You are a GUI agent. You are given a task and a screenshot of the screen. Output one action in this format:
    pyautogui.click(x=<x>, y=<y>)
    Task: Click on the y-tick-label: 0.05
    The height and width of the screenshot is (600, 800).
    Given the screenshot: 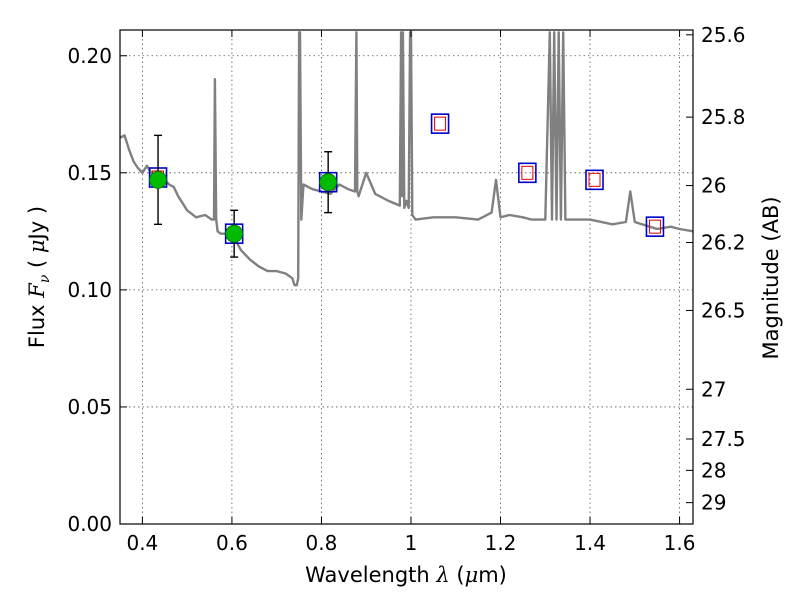 What is the action you would take?
    pyautogui.click(x=89, y=407)
    